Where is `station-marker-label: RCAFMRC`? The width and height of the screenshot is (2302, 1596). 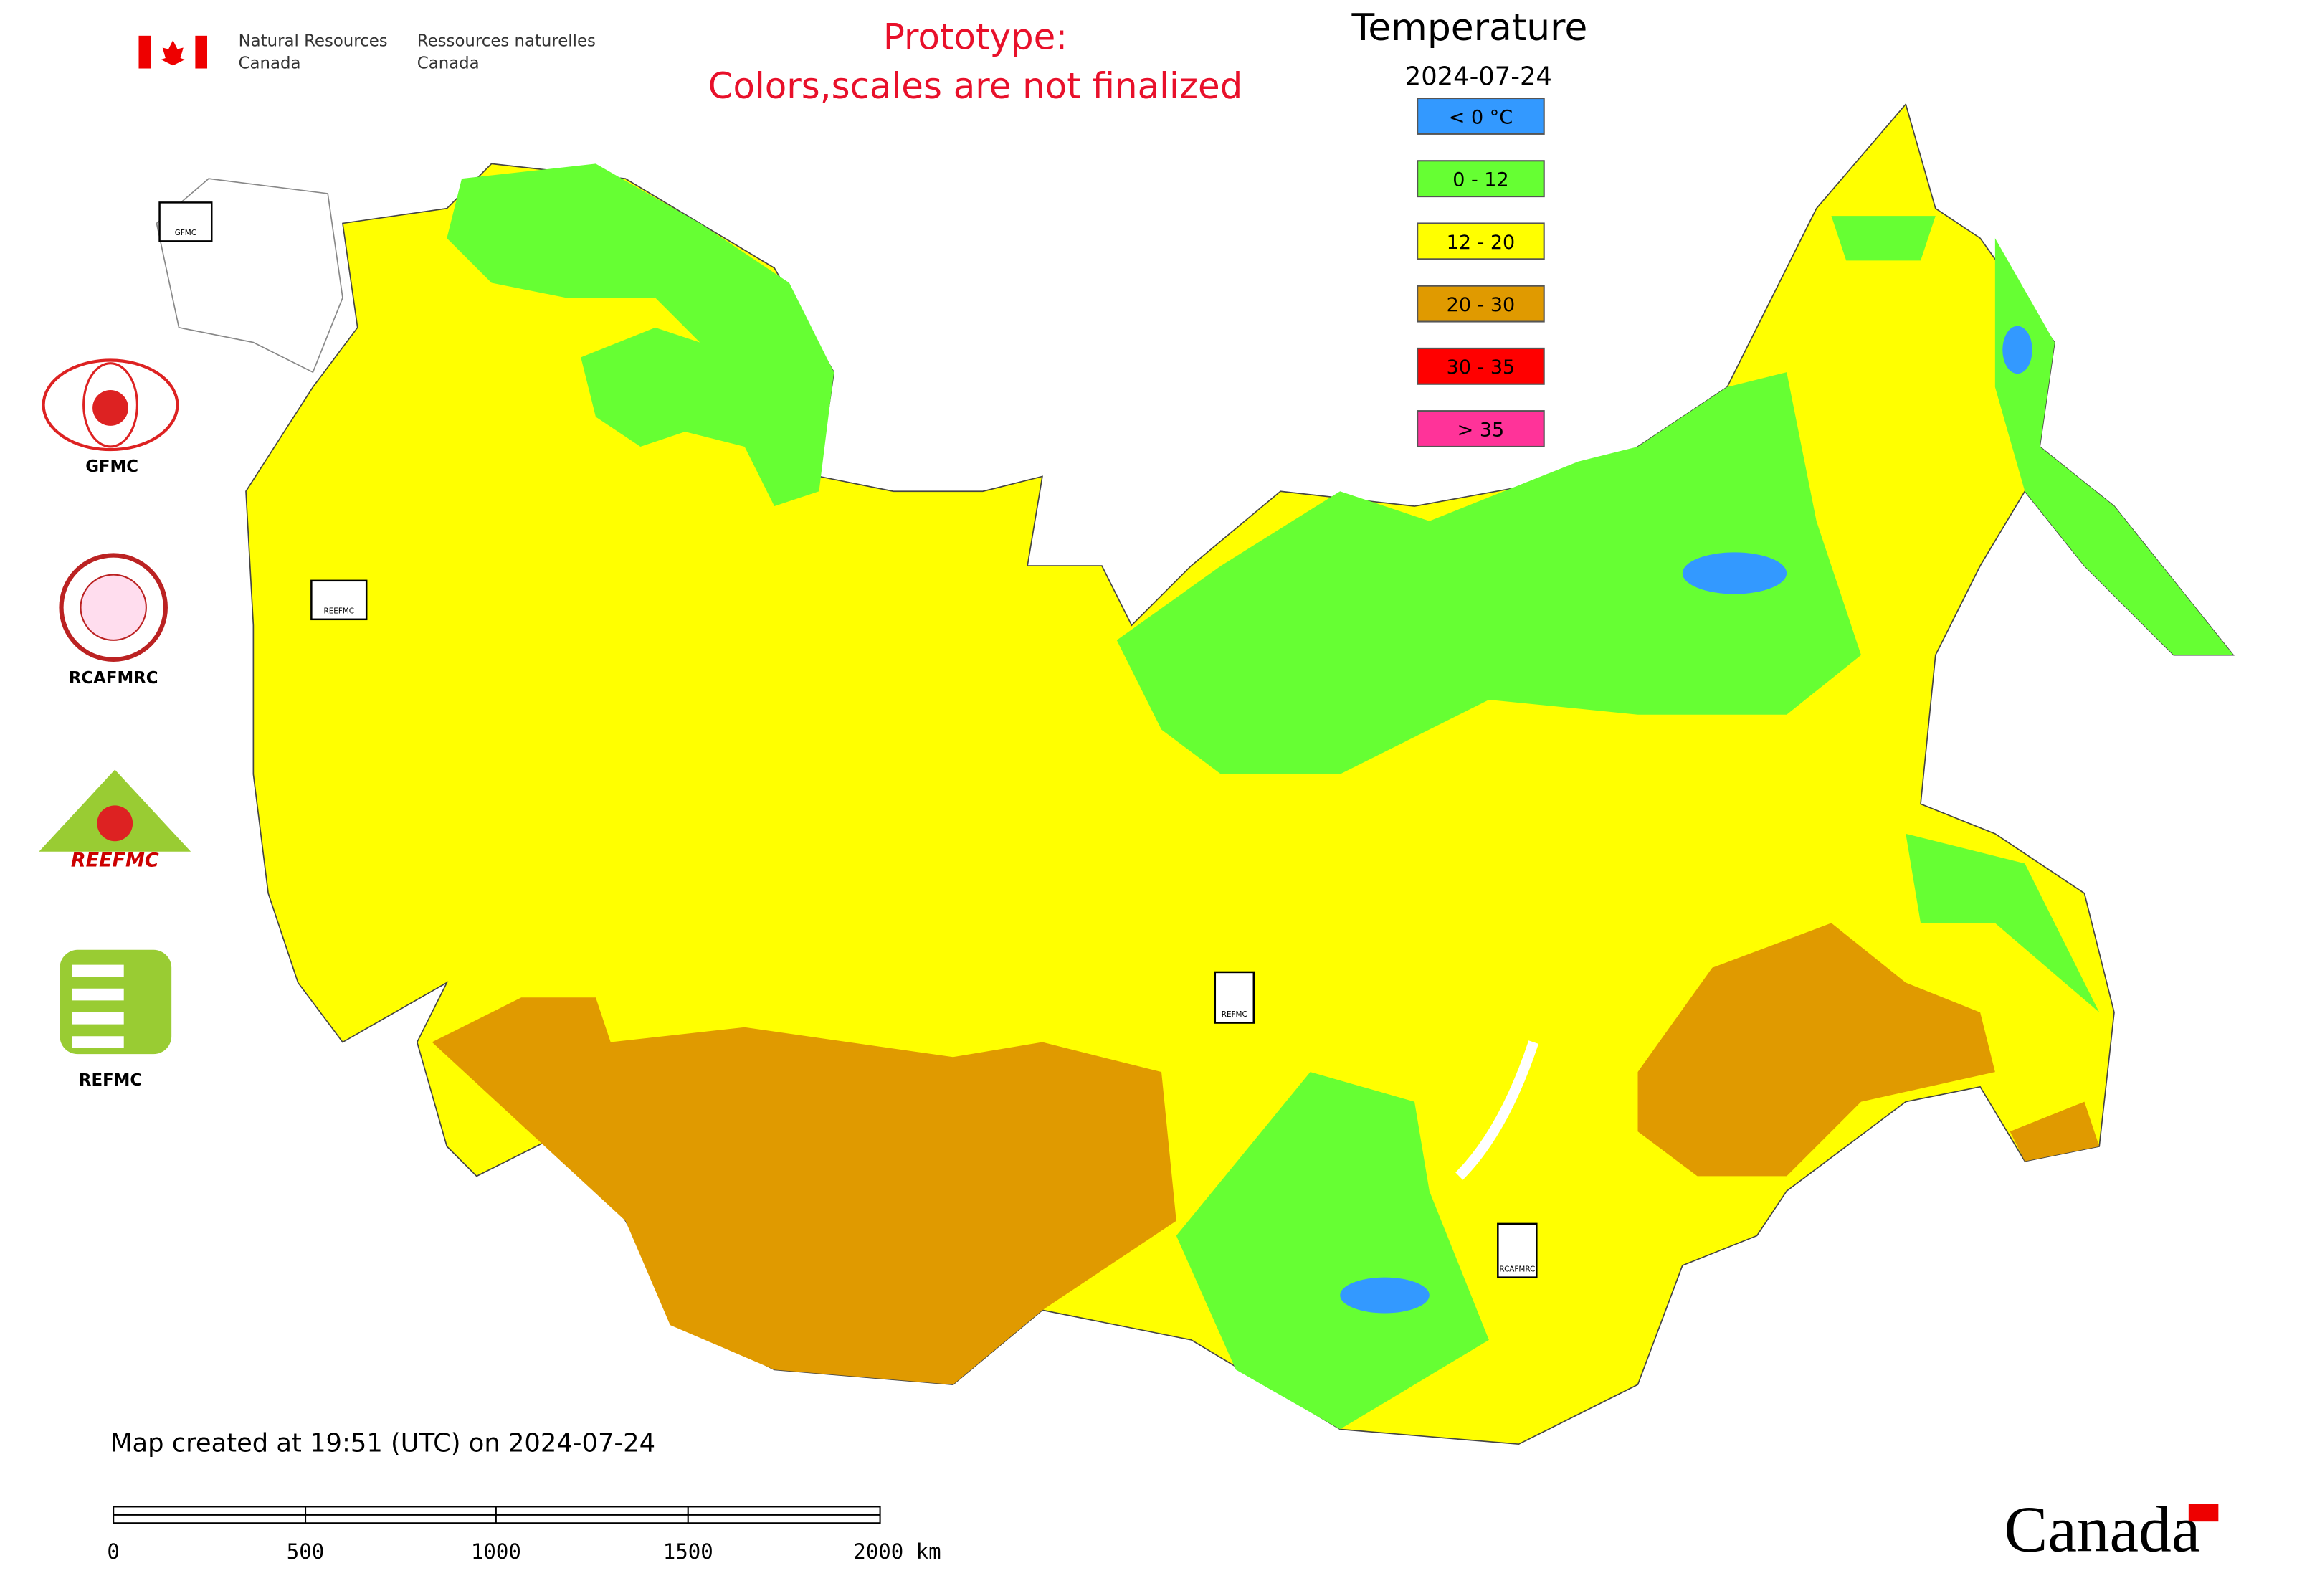
station-marker-label: RCAFMRC is located at coordinates (1517, 1269).